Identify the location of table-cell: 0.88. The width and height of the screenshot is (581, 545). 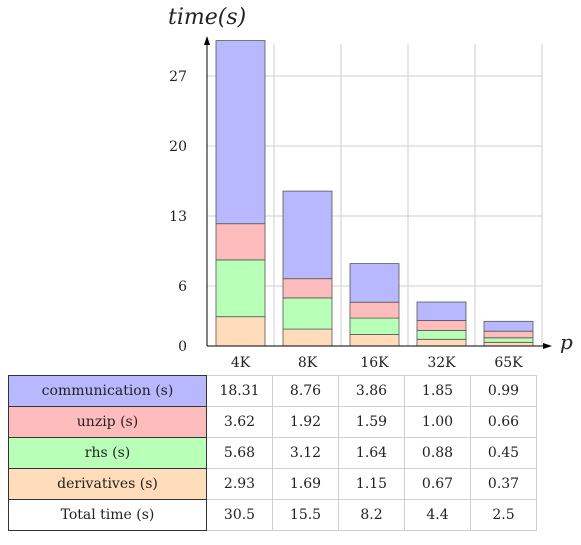
(437, 453).